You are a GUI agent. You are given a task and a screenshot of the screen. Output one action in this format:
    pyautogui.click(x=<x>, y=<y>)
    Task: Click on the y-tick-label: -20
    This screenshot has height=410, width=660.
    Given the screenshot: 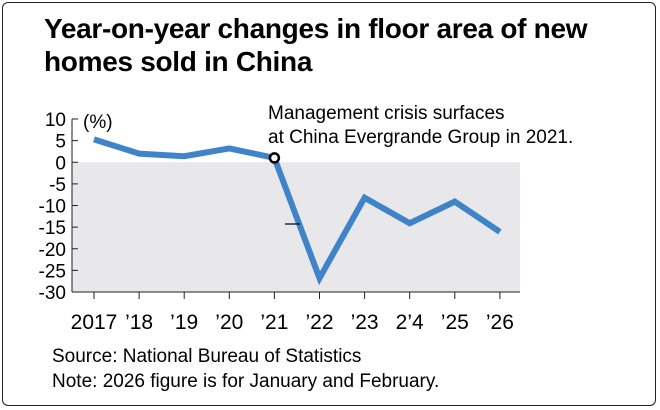 What is the action you would take?
    pyautogui.click(x=52, y=250)
    